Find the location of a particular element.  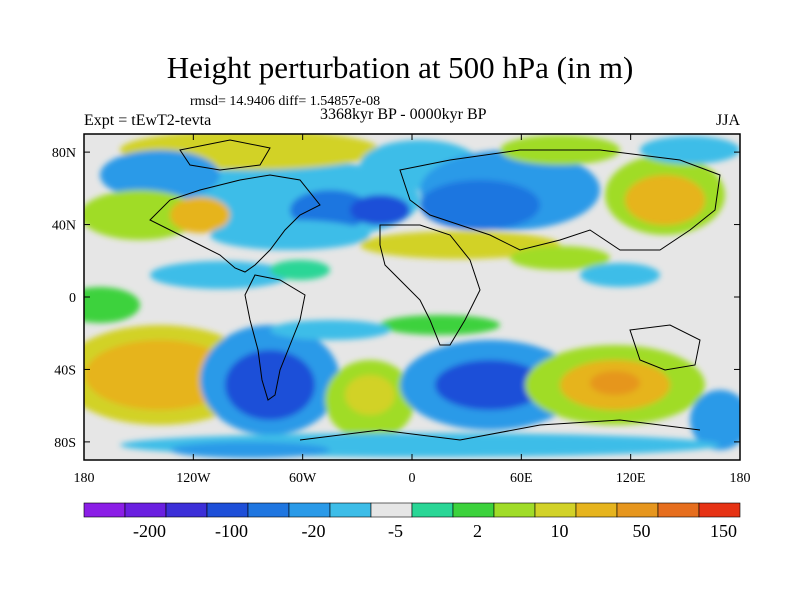

lon-tick-label: 60W is located at coordinates (303, 478).